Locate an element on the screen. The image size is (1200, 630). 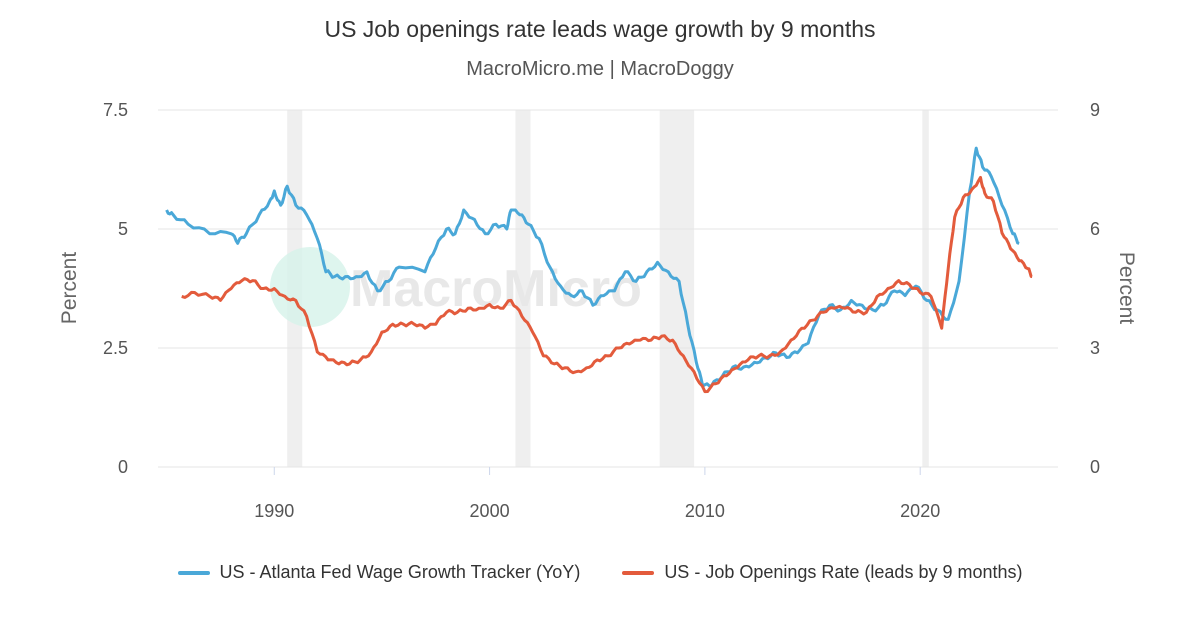
watermark: MacroMicro is located at coordinates (456, 287).